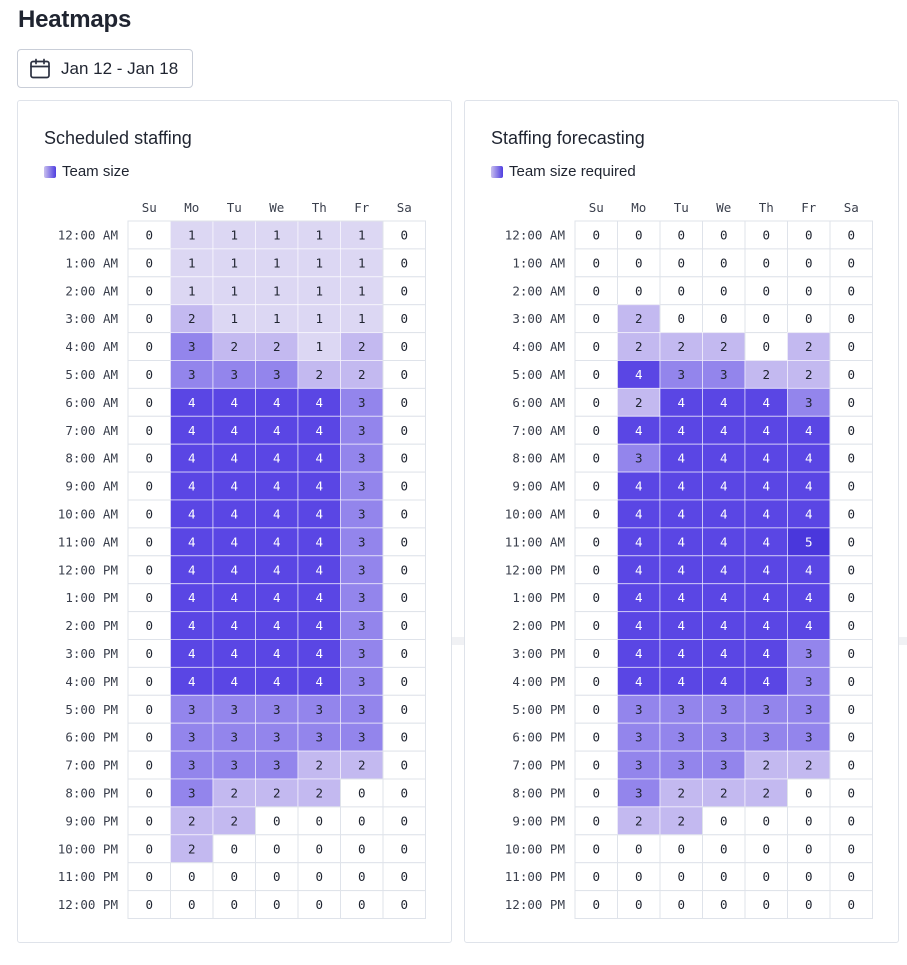 This screenshot has height=965, width=907. I want to click on hour-label: 9:00 PM, so click(91, 820).